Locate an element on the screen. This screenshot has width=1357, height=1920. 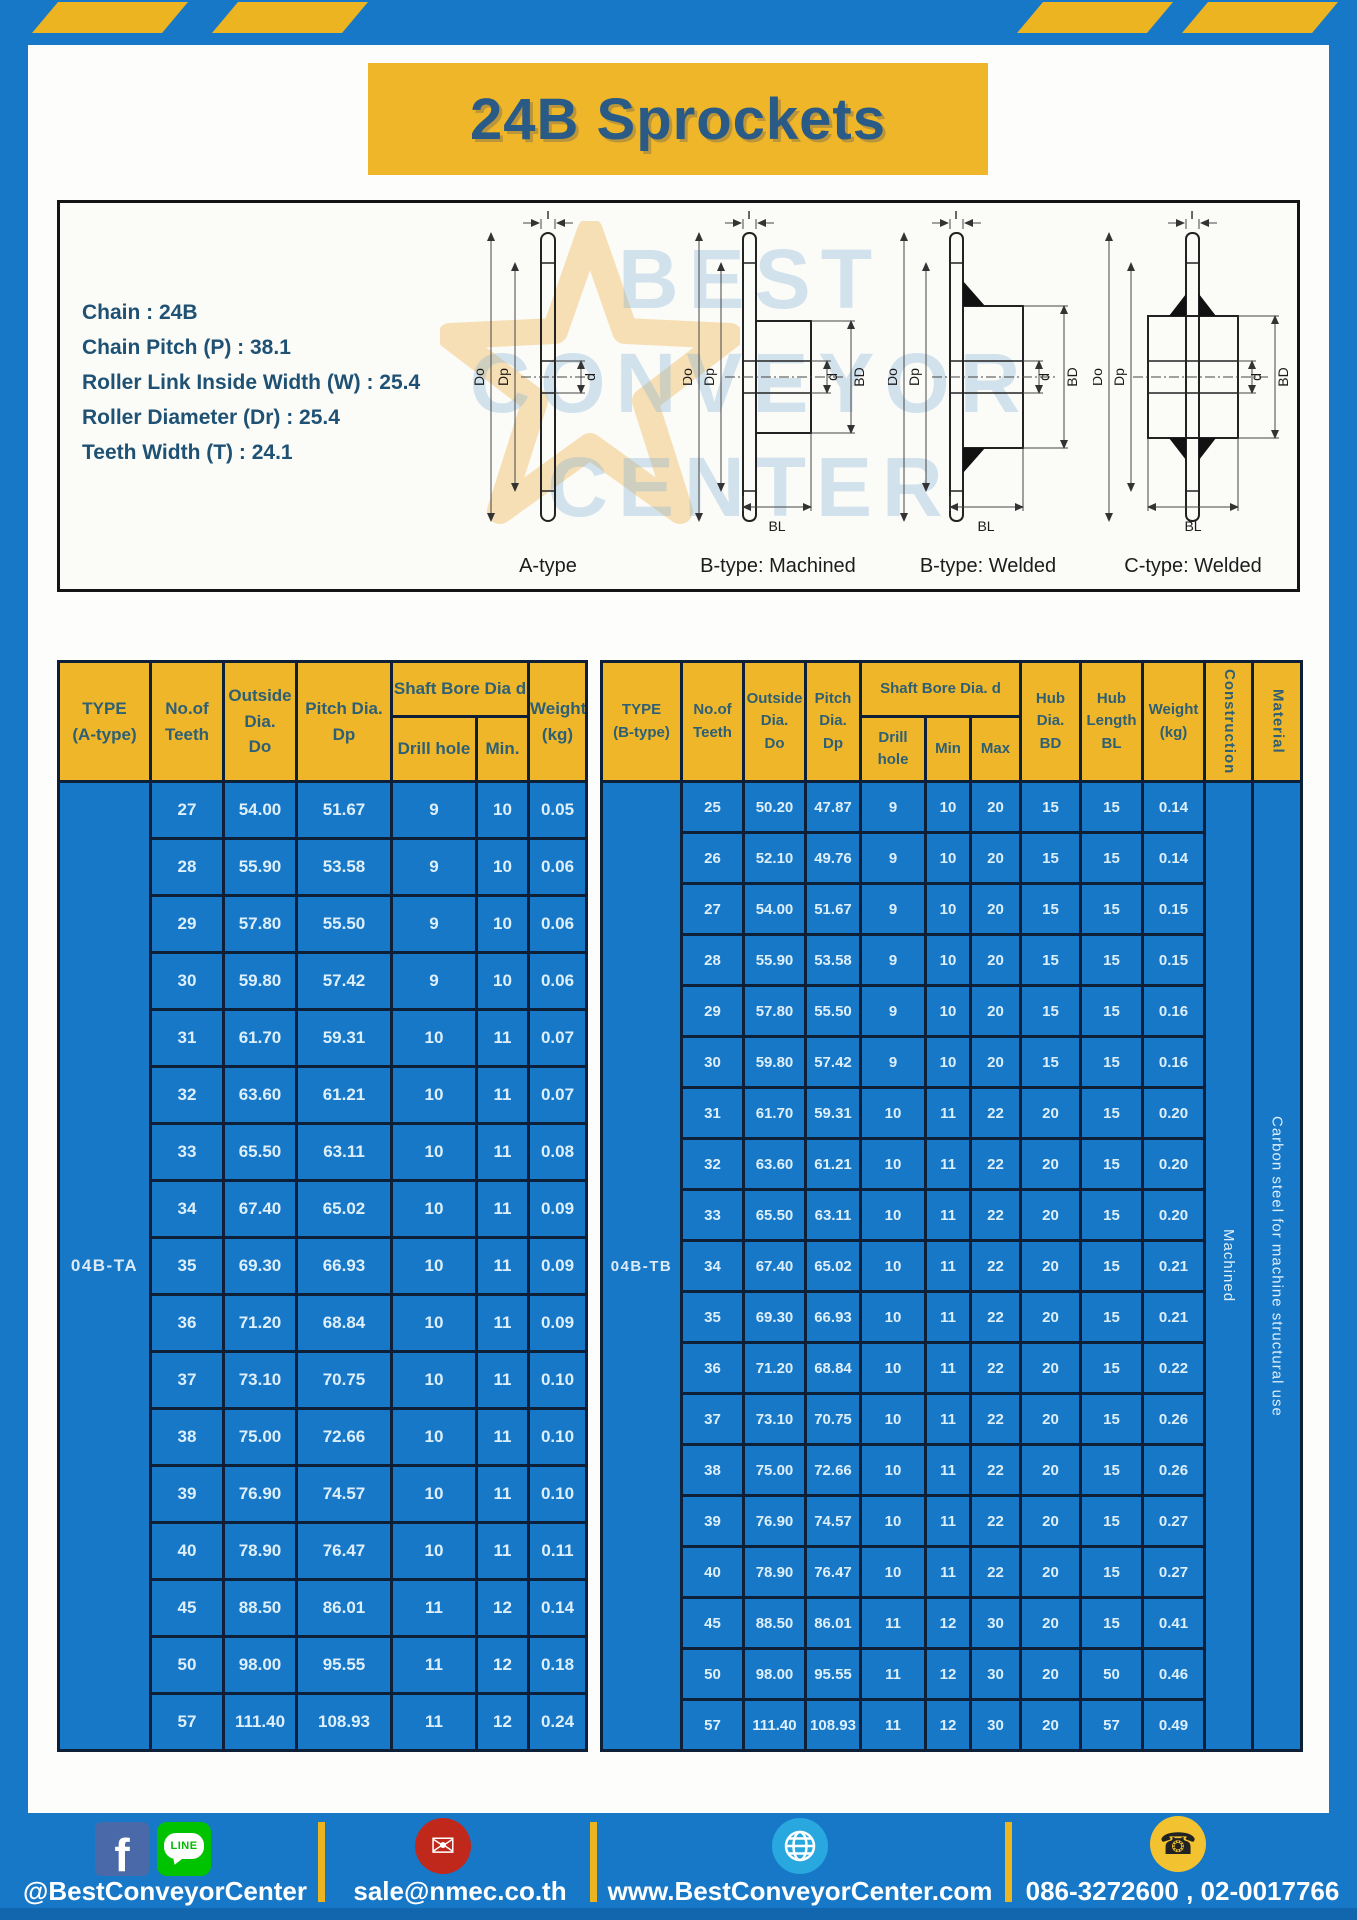
table-cell: 98.00 is located at coordinates (260, 1665).